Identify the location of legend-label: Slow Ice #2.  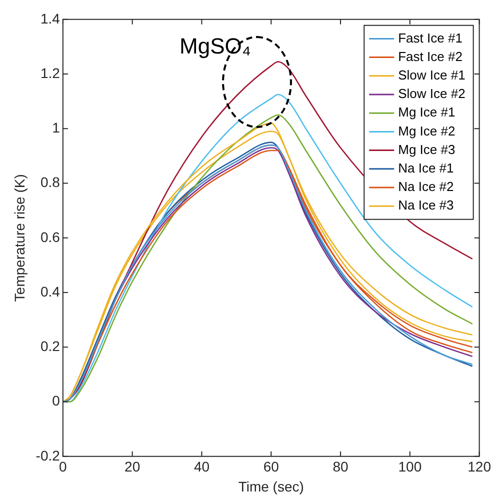
(432, 94).